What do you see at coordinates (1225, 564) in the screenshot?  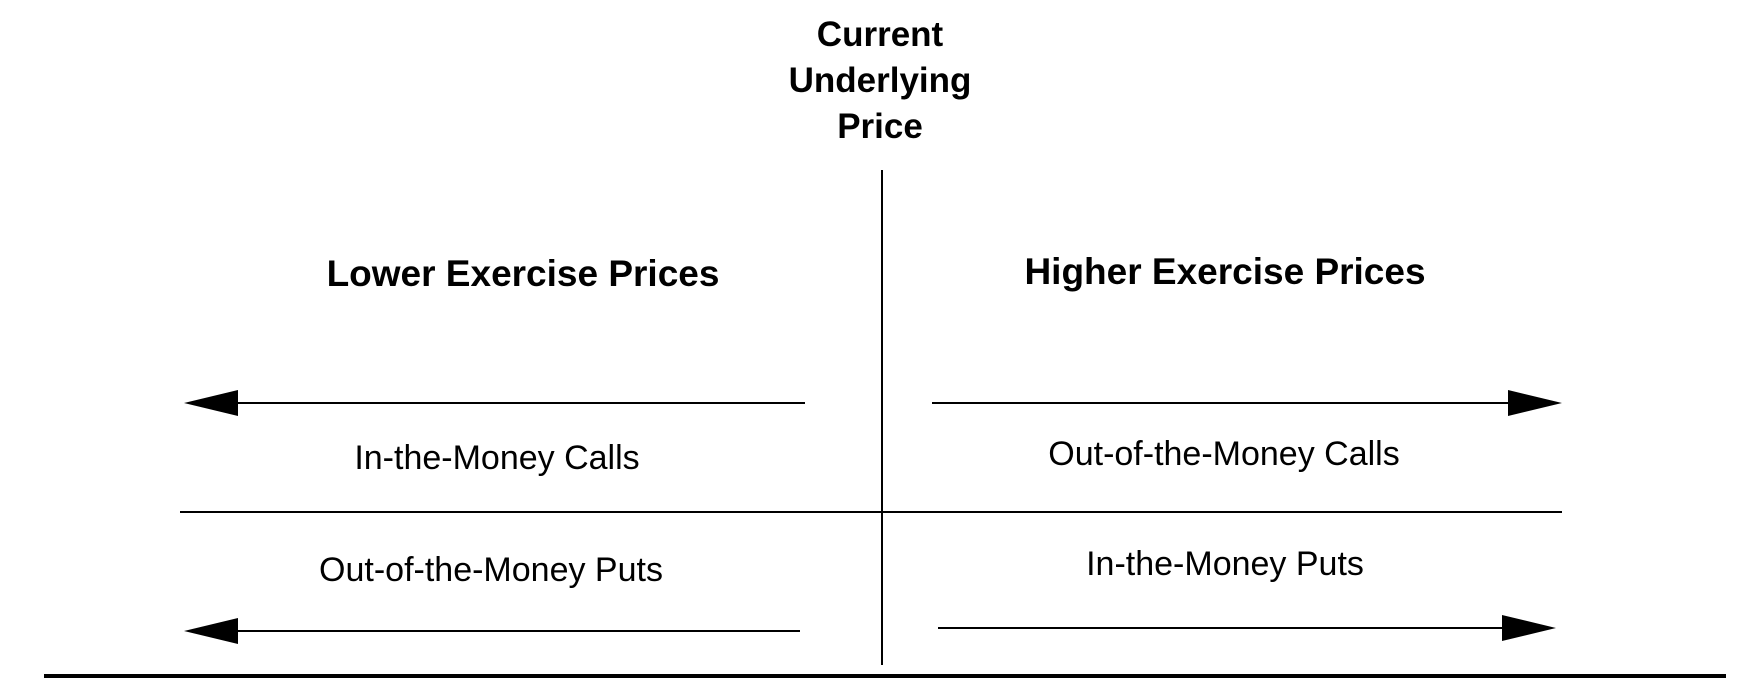 I see `in-the-money-puts-label: In-the-Money Puts` at bounding box center [1225, 564].